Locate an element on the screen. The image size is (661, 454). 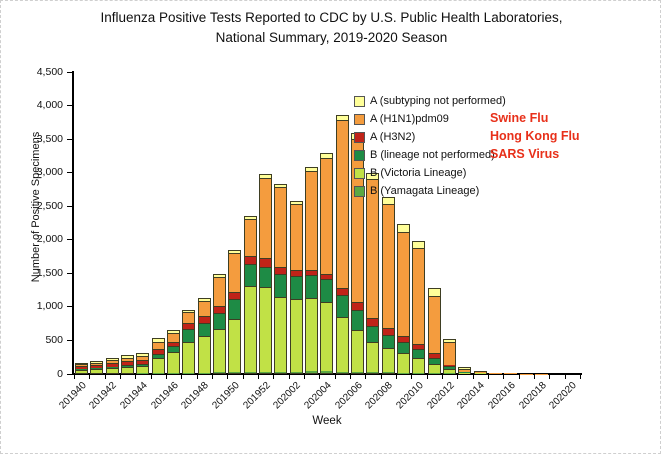
y-tick-label: 1,500 is located at coordinates (49, 272).